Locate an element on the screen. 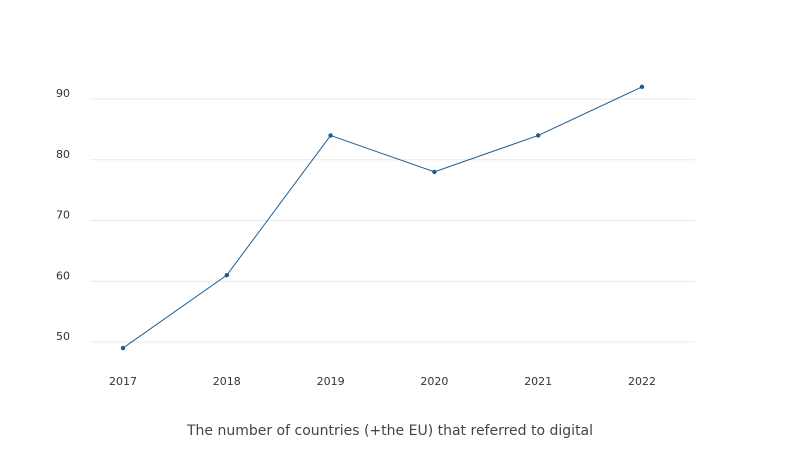 The width and height of the screenshot is (805, 461). x-tick-label: 2018 is located at coordinates (227, 381).